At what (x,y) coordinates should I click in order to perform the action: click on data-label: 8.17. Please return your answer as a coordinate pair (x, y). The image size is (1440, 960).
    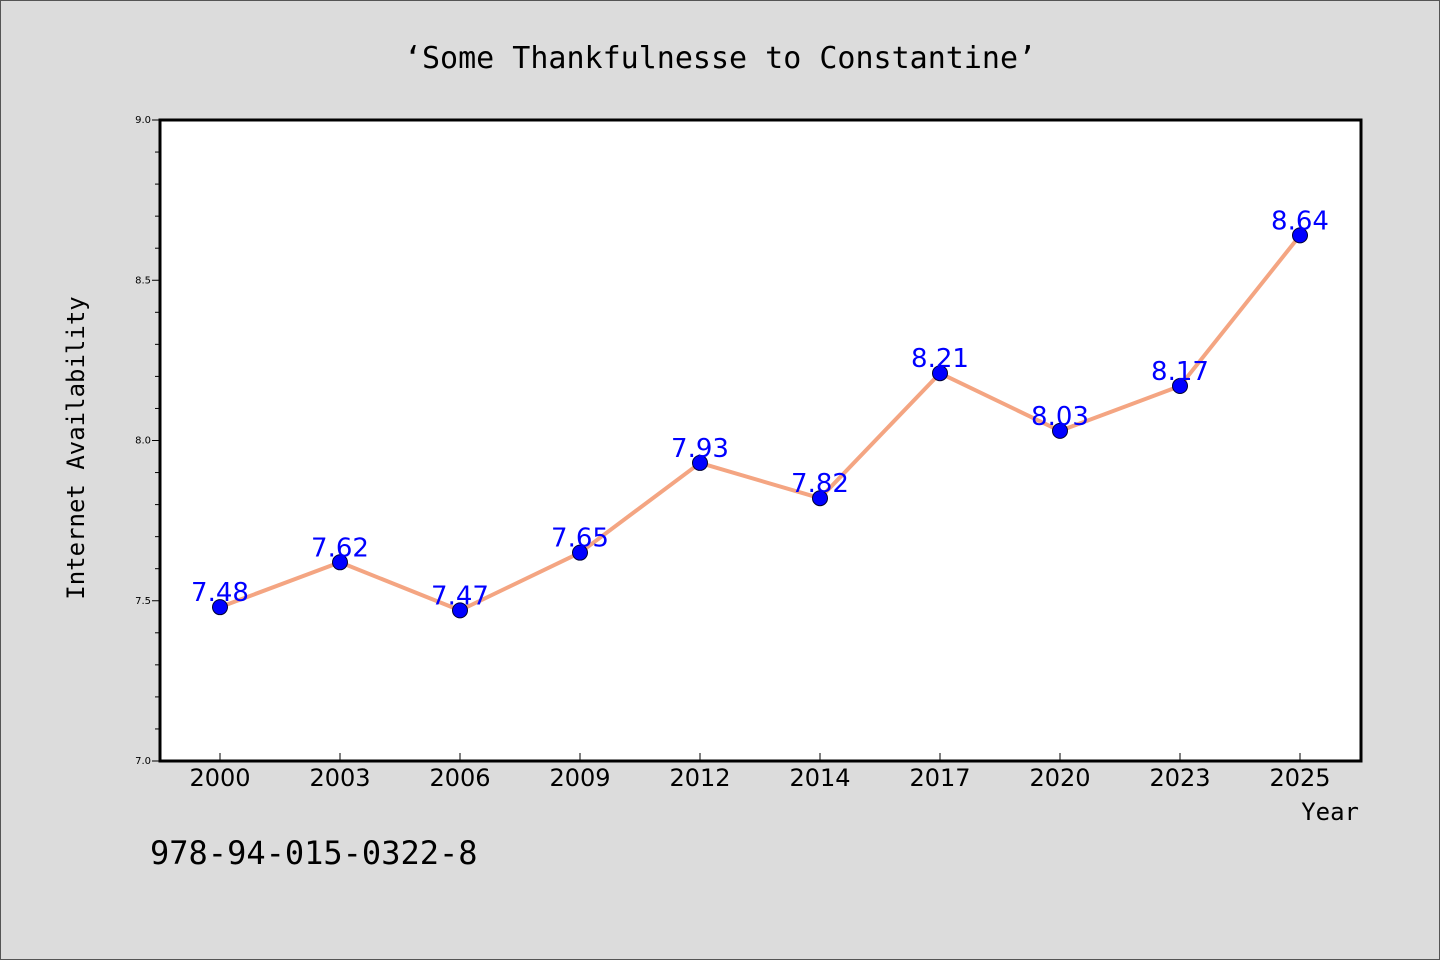
    Looking at the image, I should click on (1180, 372).